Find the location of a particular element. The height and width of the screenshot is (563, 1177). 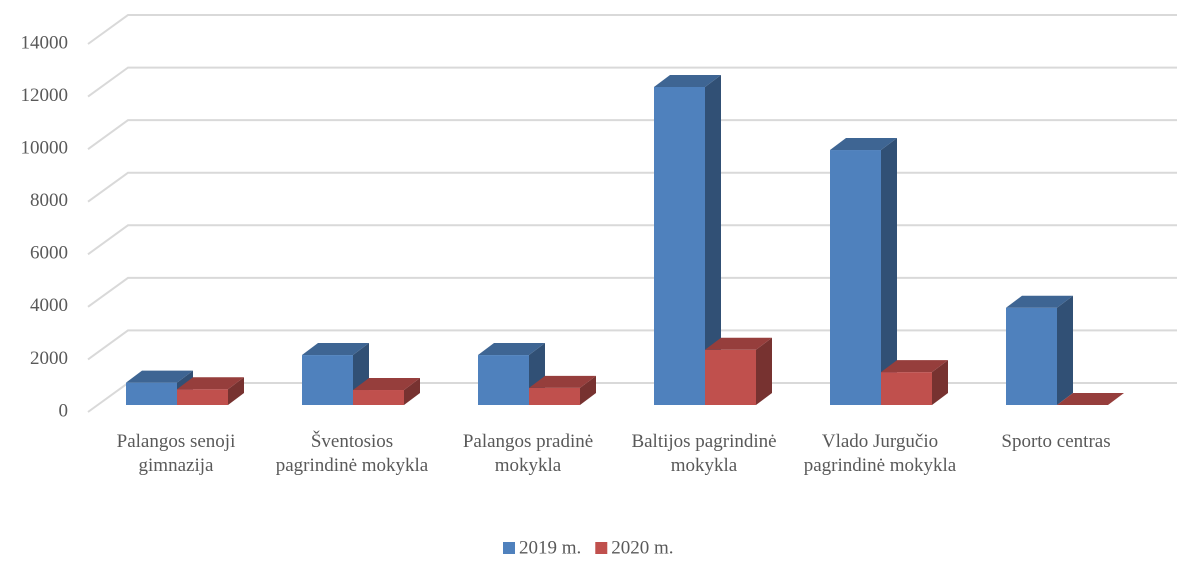

y-tick-label: 8000 is located at coordinates (49, 200).